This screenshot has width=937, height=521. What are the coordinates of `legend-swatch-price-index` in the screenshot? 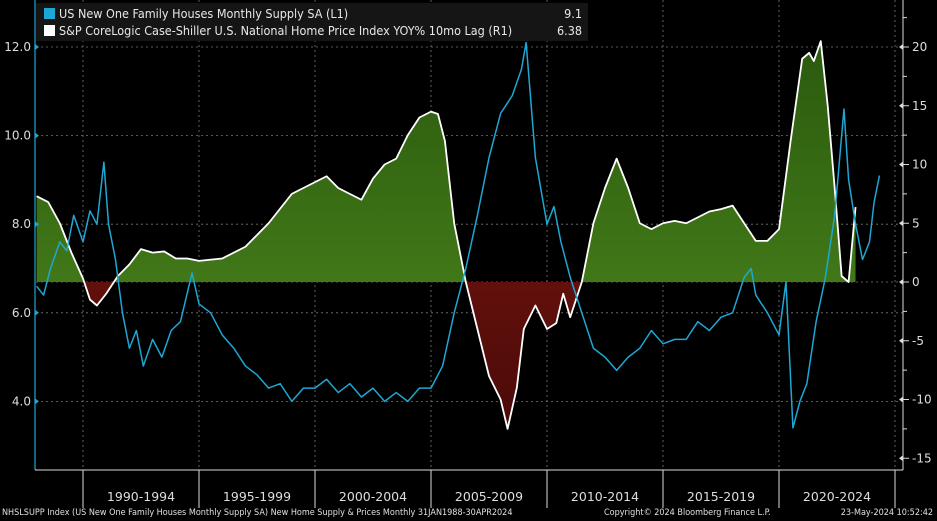 It's located at (49, 30).